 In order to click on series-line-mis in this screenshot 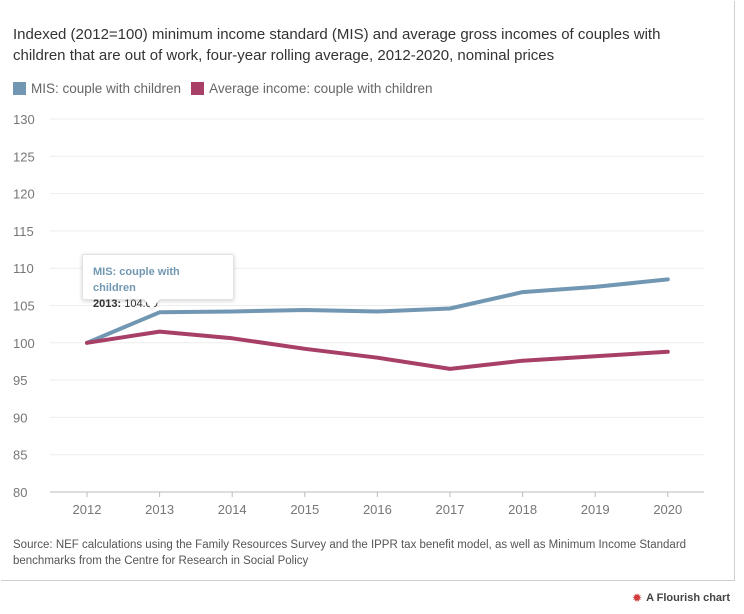, I will do `click(377, 311)`.